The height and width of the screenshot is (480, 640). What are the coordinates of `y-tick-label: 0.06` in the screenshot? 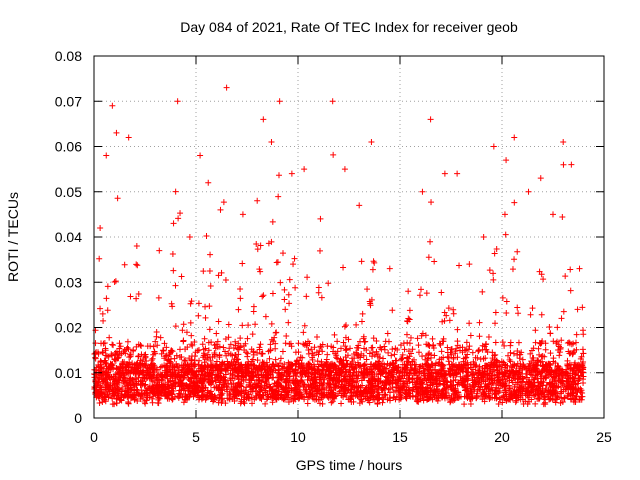 It's located at (68, 147).